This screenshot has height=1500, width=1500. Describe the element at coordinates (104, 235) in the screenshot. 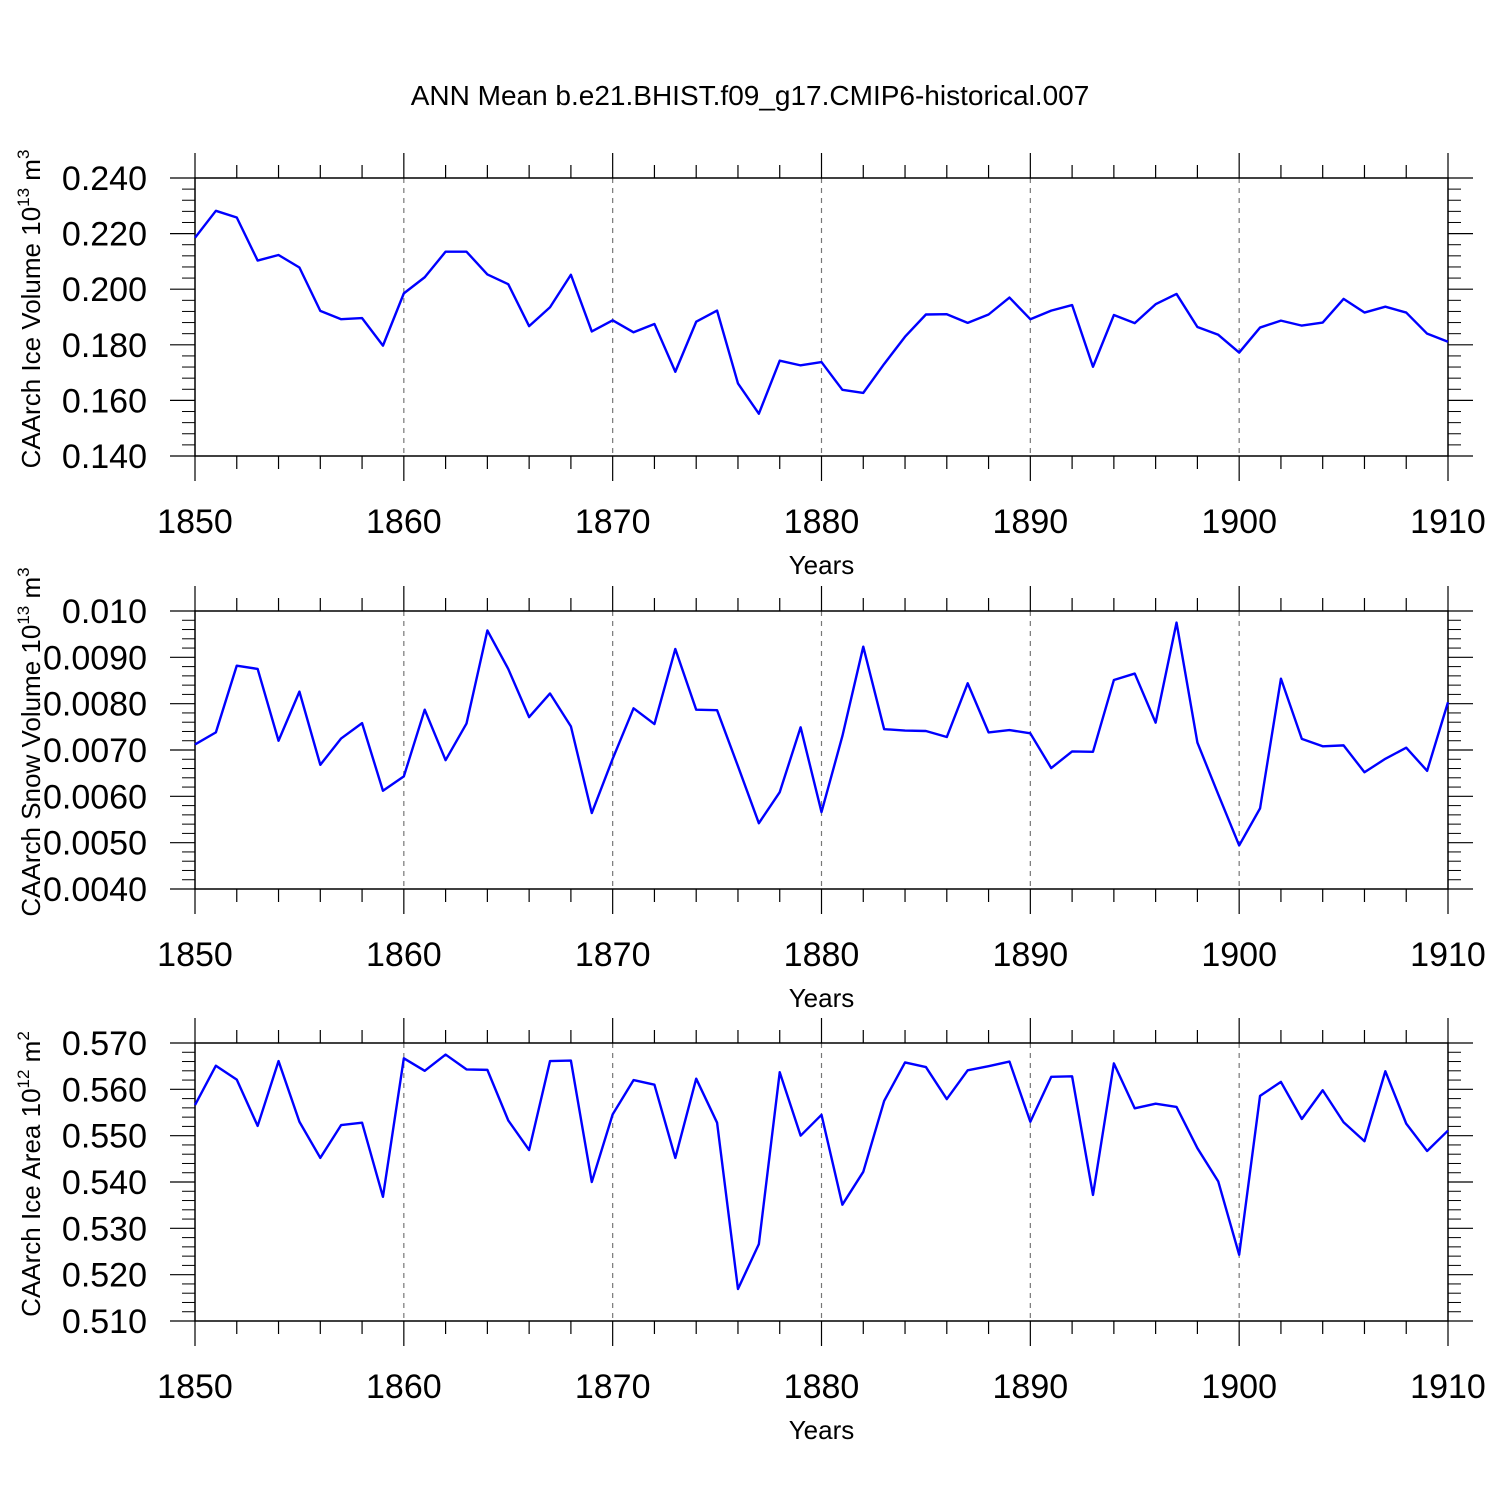

I see `y-tick-label: 0.220` at that location.